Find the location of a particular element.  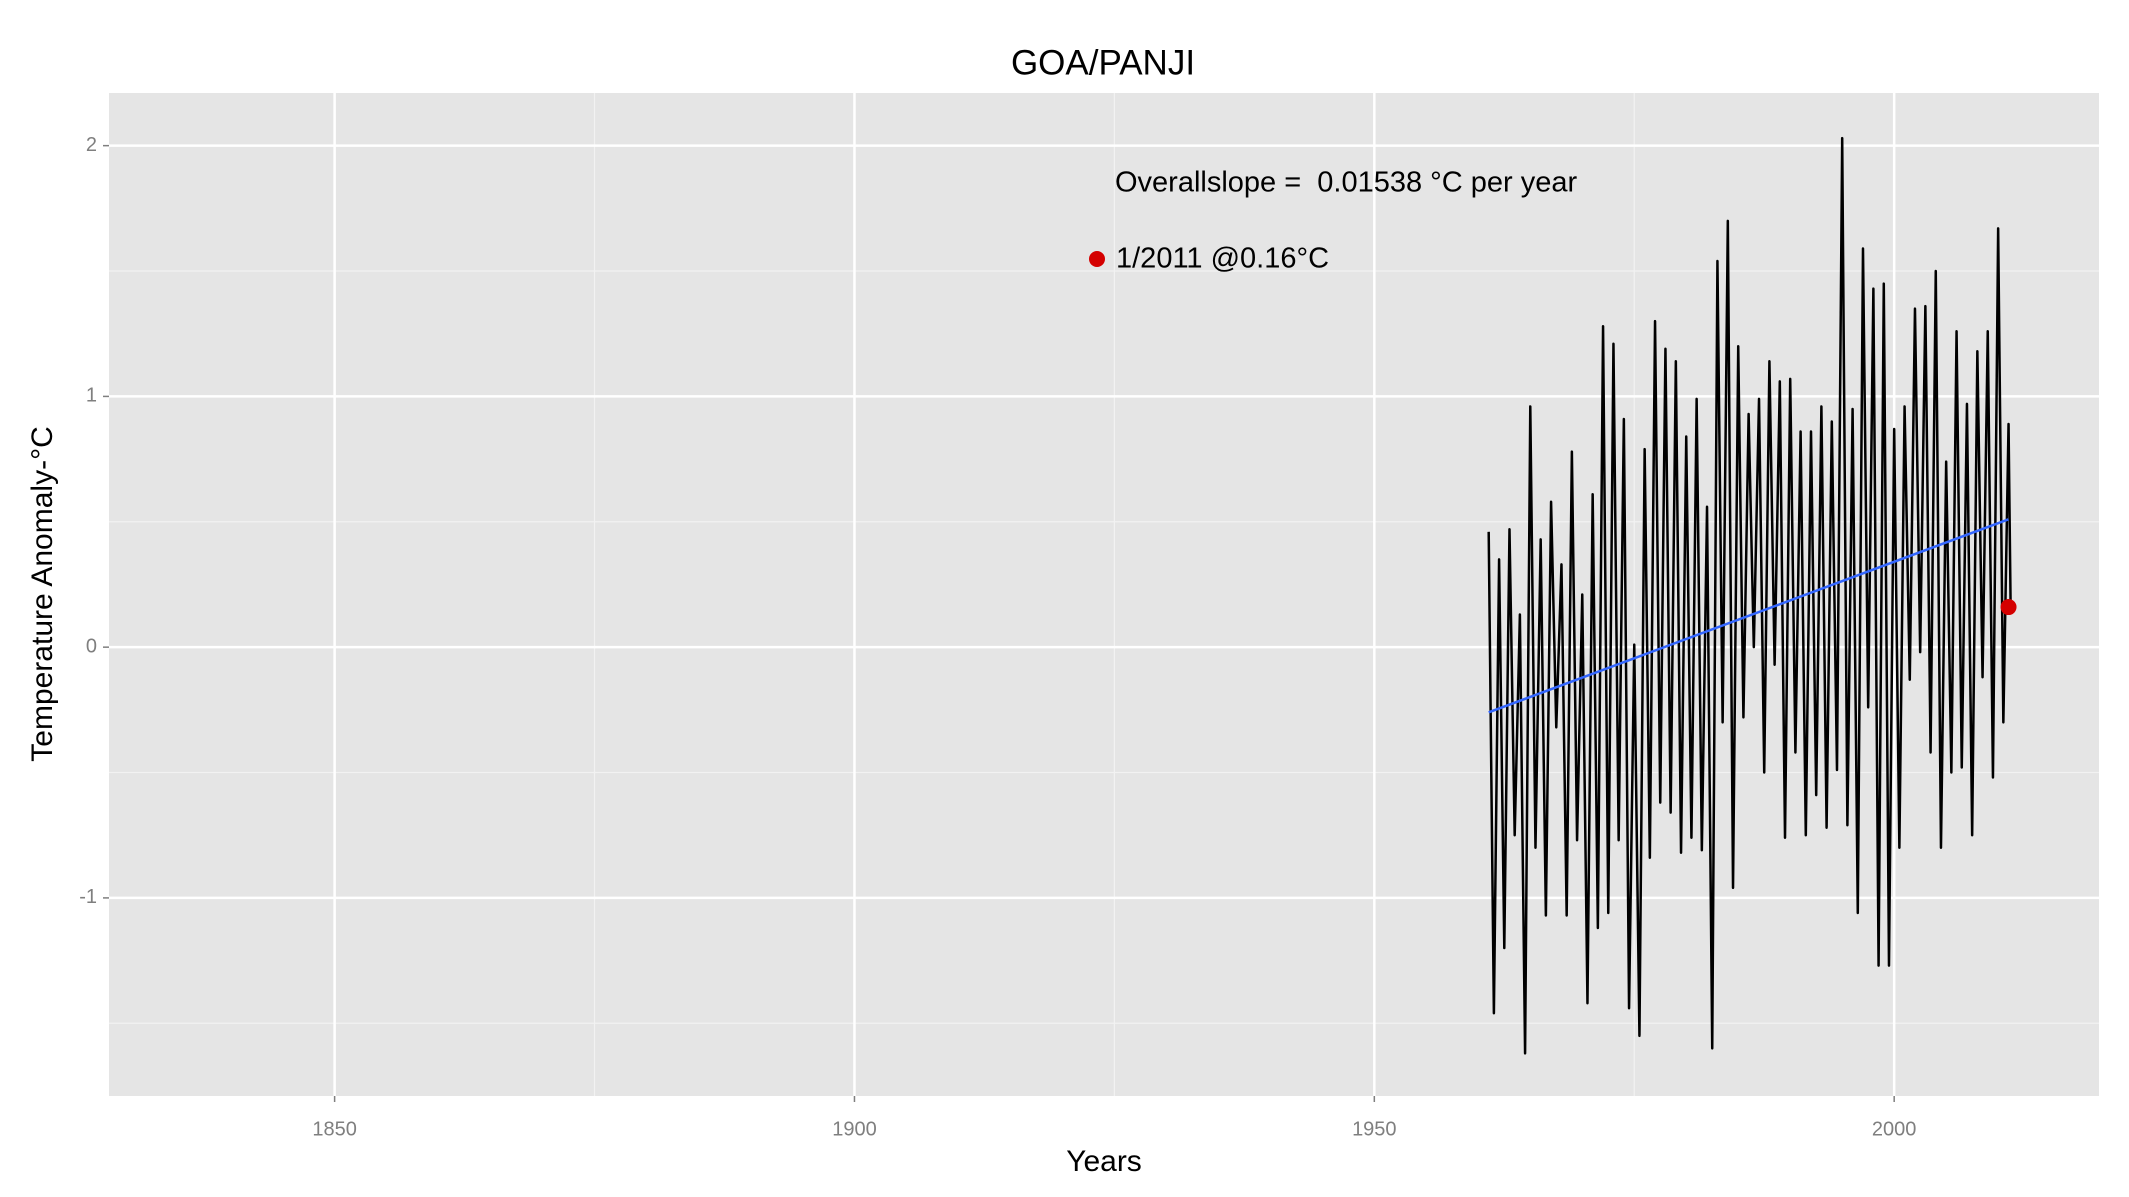

y-tick-label: 1 is located at coordinates (91, 396).